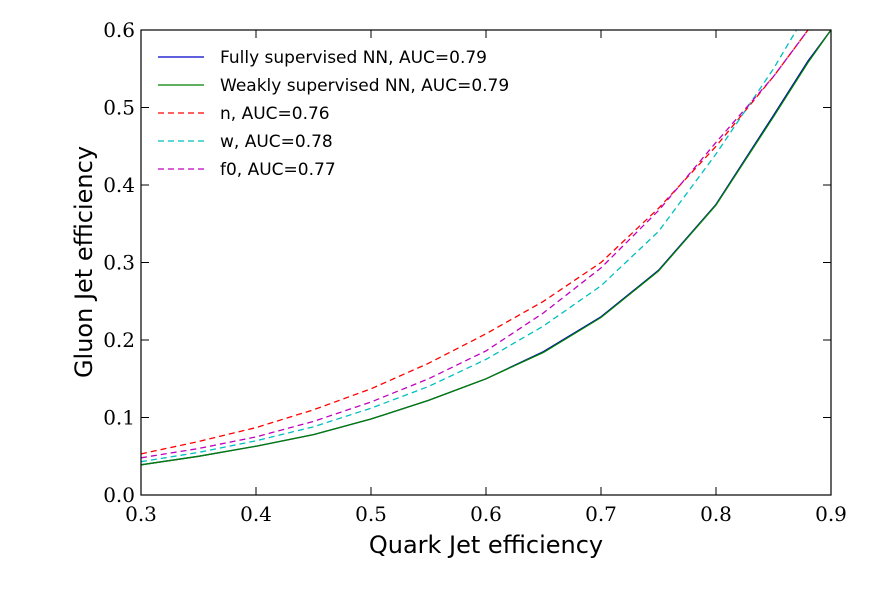 Image resolution: width=875 pixels, height=591 pixels. Describe the element at coordinates (119, 108) in the screenshot. I see `y-tick-label: 0.5` at that location.